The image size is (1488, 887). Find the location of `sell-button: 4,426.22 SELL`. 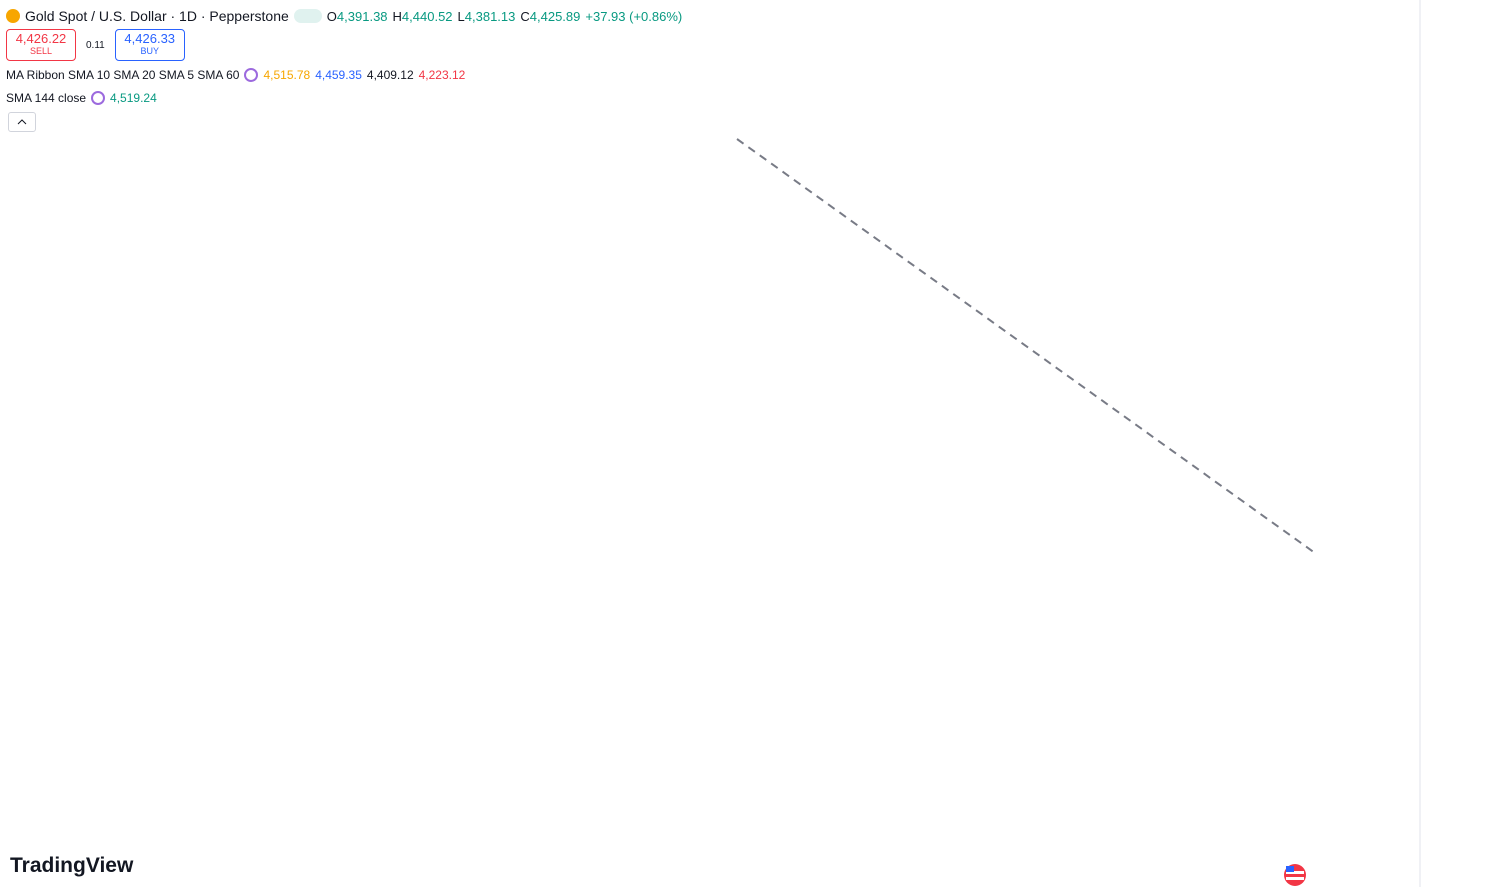

sell-button: 4,426.22 SELL is located at coordinates (41, 45).